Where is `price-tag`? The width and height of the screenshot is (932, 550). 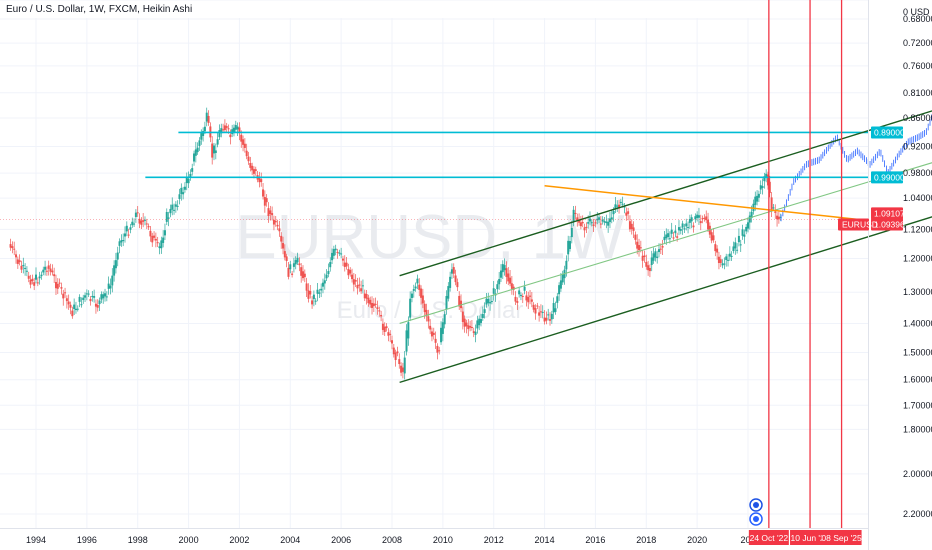 price-tag is located at coordinates (887, 177).